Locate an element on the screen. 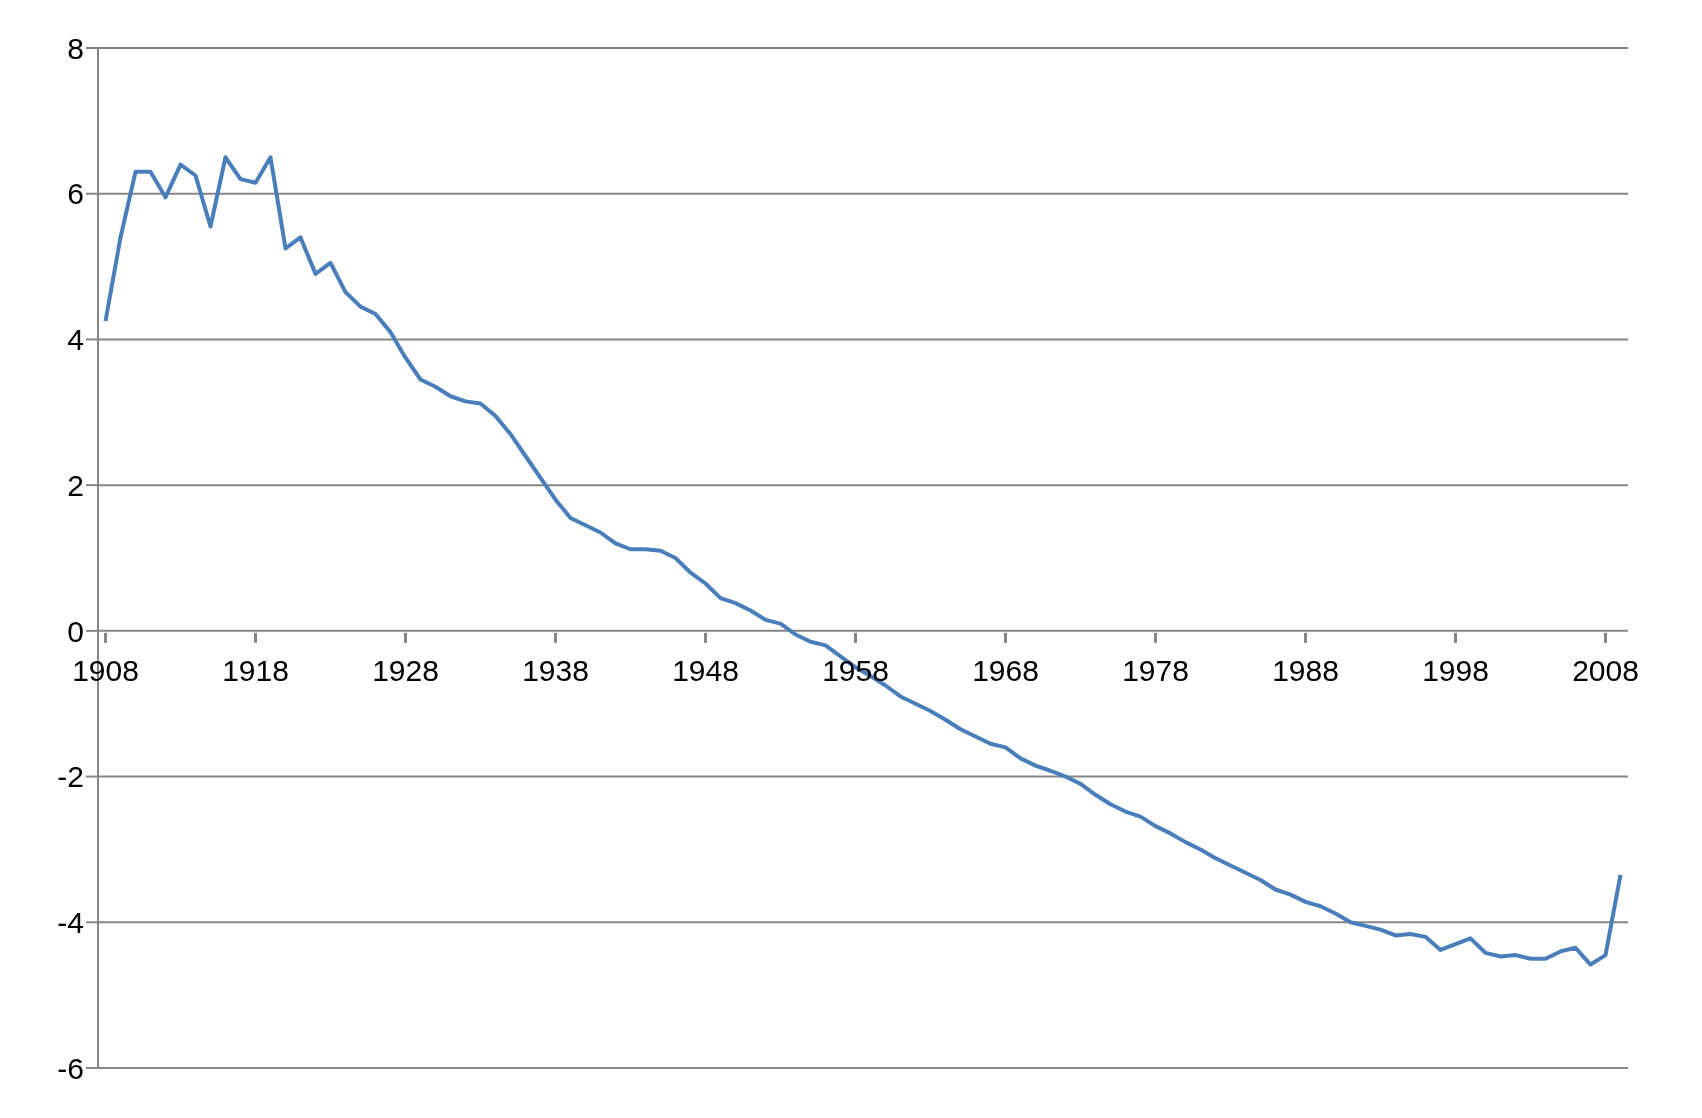 Image resolution: width=1702 pixels, height=1118 pixels. x-tick-label: 1988 is located at coordinates (1305, 670).